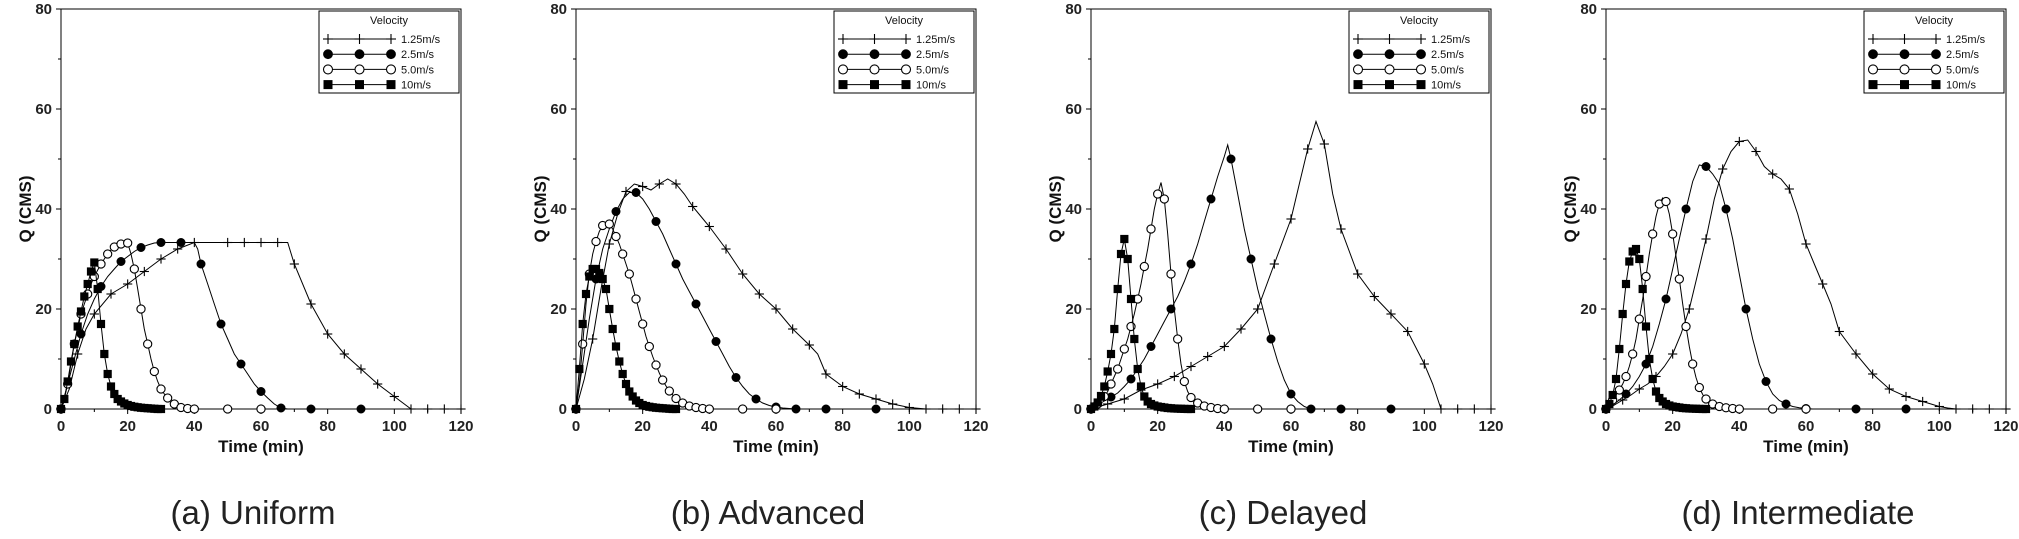  What do you see at coordinates (1798, 512) in the screenshot?
I see `chart-4-caption: (d) Intermediate` at bounding box center [1798, 512].